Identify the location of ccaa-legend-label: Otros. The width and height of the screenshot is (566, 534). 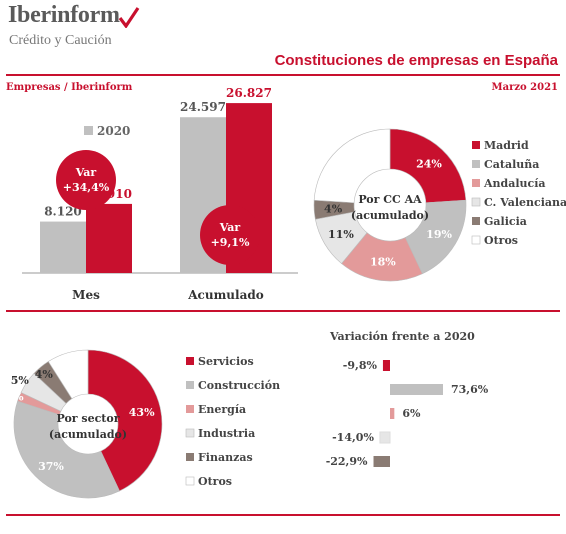
(501, 240).